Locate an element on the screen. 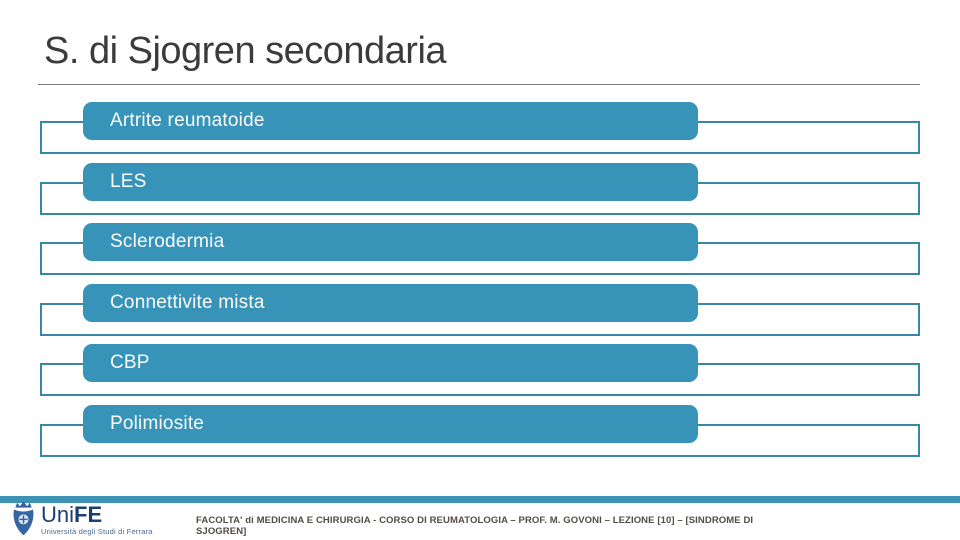 This screenshot has width=960, height=540. list-item-label: CBP is located at coordinates (130, 363).